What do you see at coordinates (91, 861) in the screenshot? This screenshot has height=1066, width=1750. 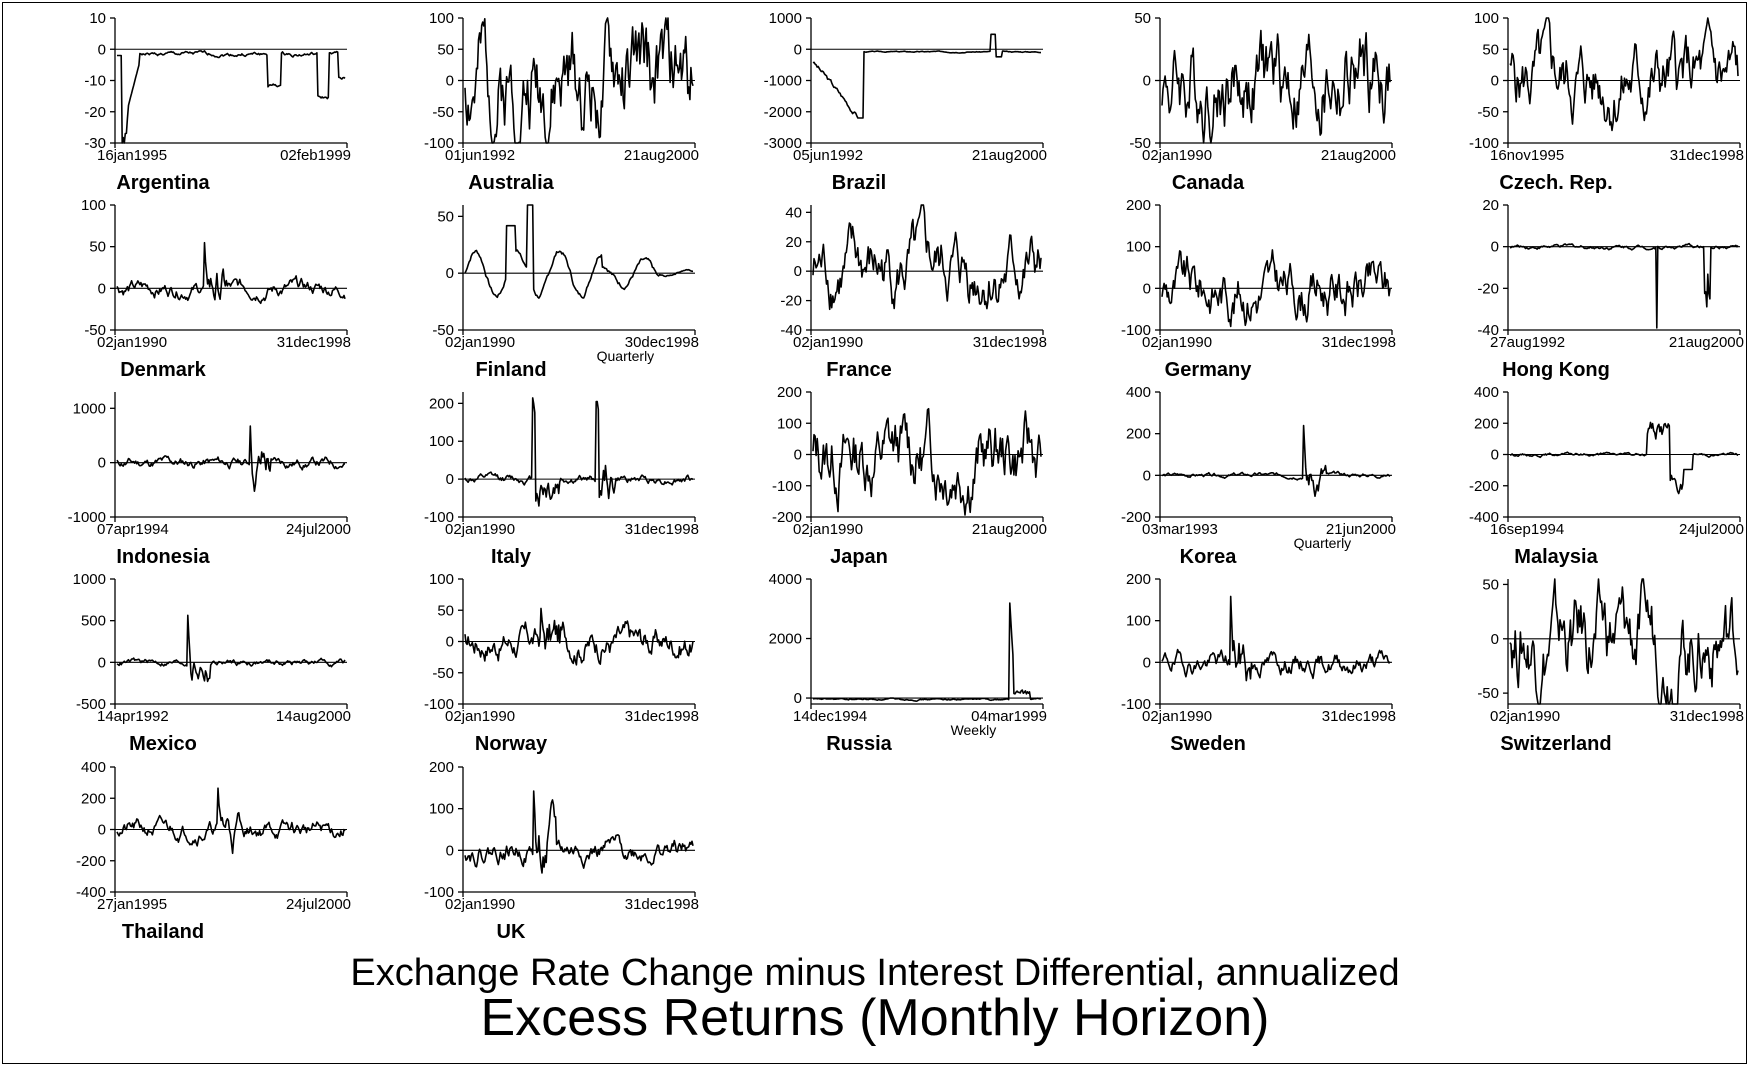 I see `y-tick-label: -200` at bounding box center [91, 861].